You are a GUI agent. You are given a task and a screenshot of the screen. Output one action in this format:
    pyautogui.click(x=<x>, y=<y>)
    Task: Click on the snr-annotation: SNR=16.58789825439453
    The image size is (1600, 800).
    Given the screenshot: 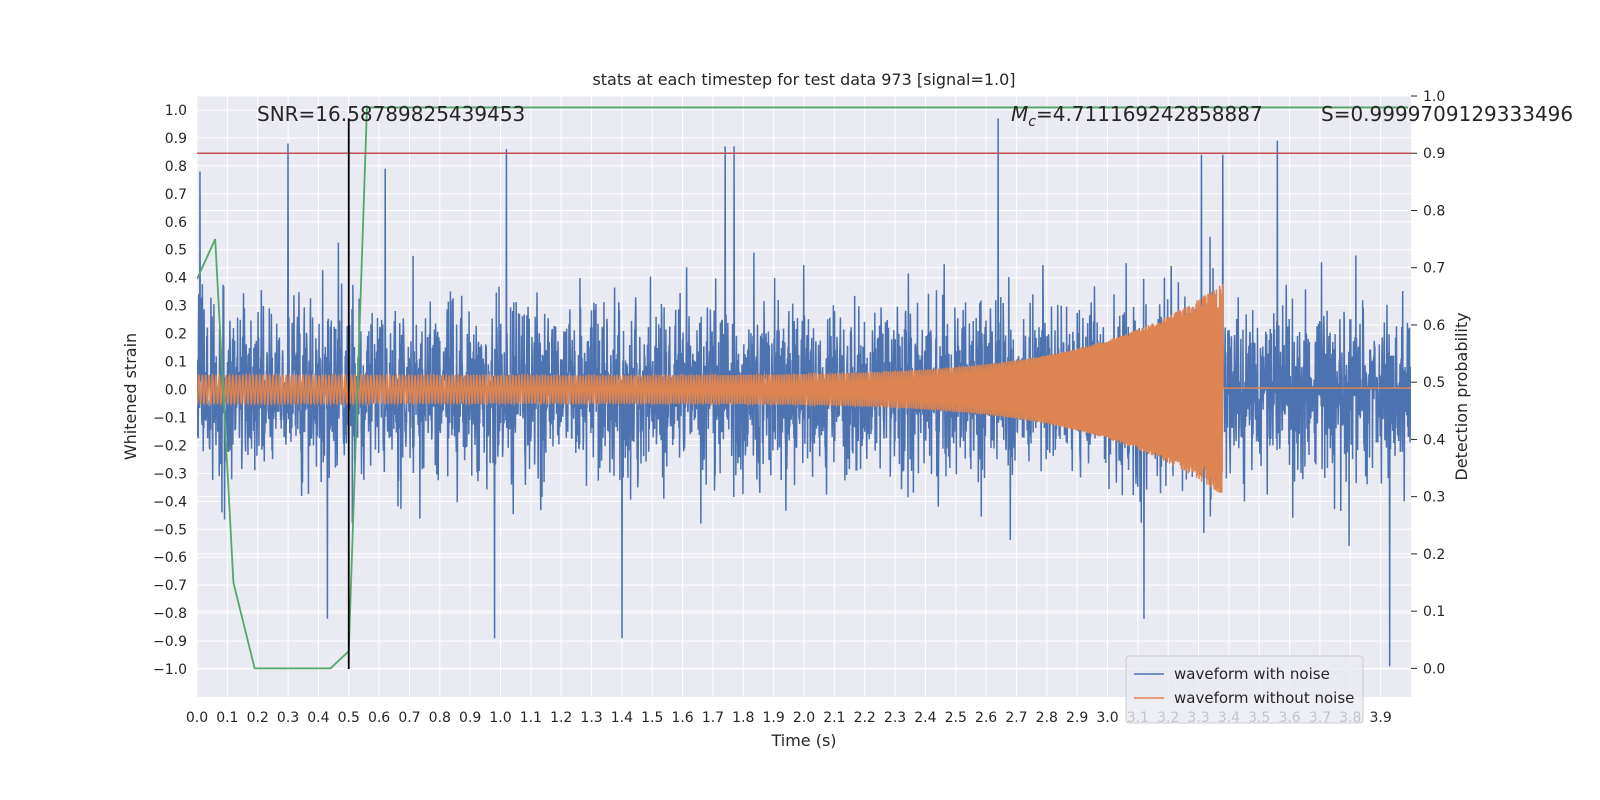 What is the action you would take?
    pyautogui.click(x=391, y=114)
    